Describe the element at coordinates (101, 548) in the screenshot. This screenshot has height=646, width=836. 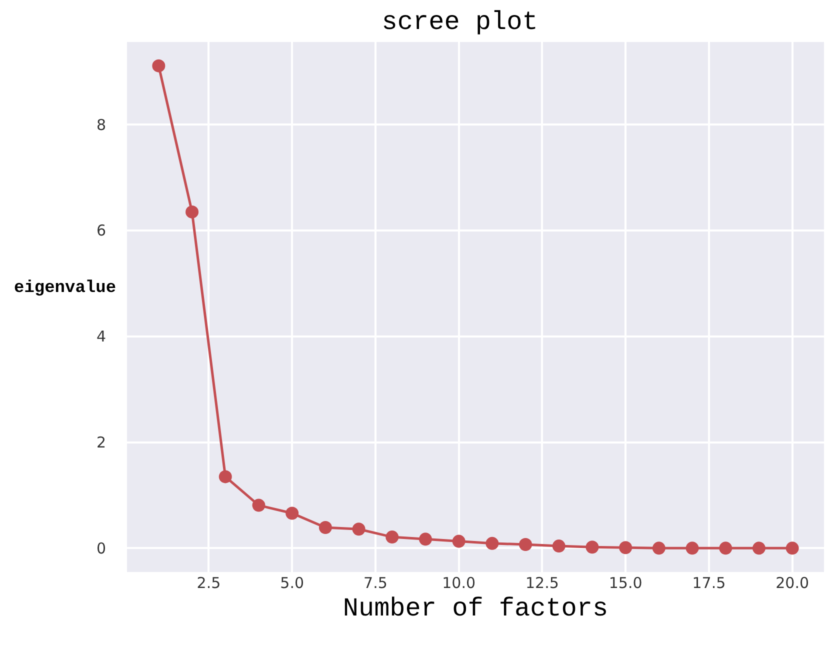
I see `y-tick-label: 0` at that location.